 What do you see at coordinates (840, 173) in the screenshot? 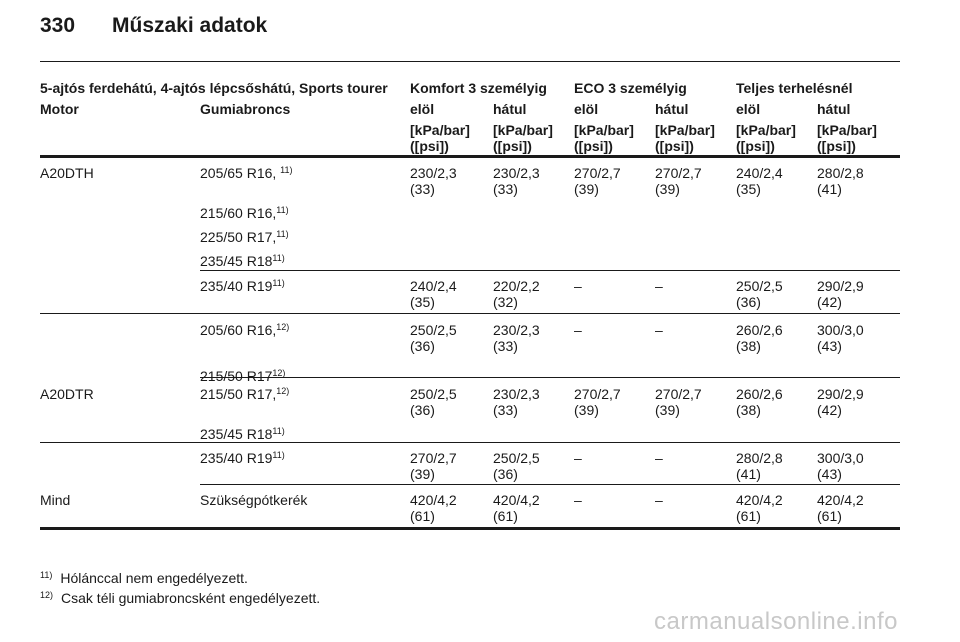
I see `pressure-value: 280/2,8` at bounding box center [840, 173].